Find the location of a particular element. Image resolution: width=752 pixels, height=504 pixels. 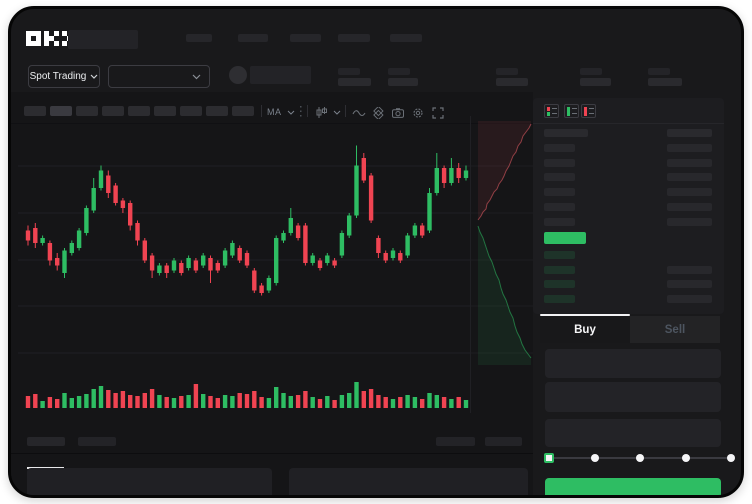

bottom-tab-order-history is located at coordinates (97, 441).